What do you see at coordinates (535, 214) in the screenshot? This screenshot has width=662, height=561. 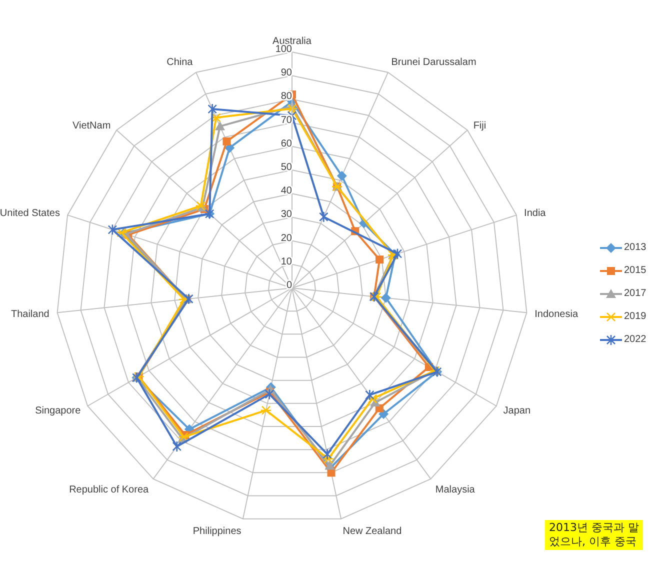 I see `spoke-label: India` at bounding box center [535, 214].